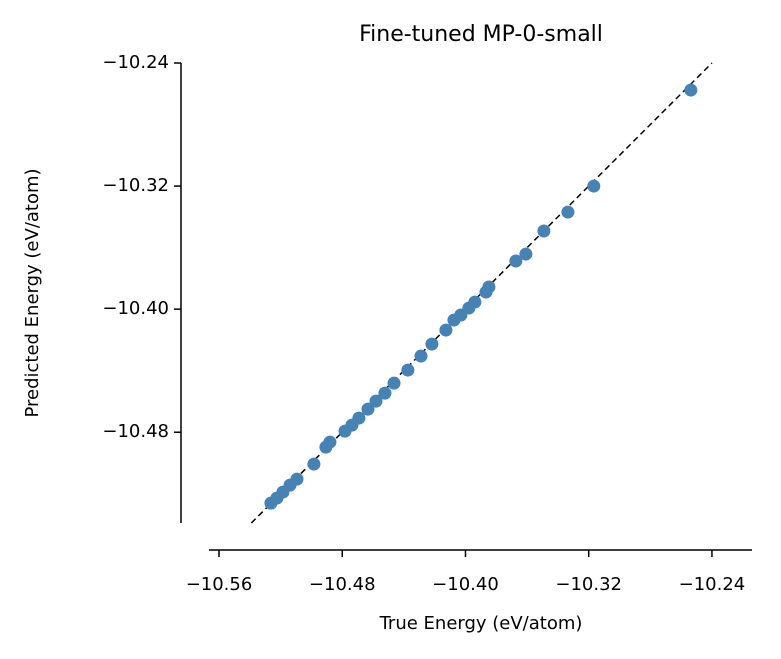 The height and width of the screenshot is (659, 781). Describe the element at coordinates (135, 185) in the screenshot. I see `y-tick-label: −10.32` at that location.